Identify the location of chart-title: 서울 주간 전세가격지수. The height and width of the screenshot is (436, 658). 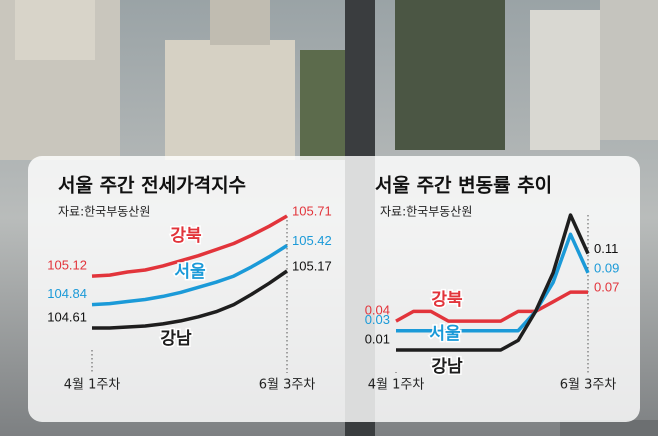
(152, 186).